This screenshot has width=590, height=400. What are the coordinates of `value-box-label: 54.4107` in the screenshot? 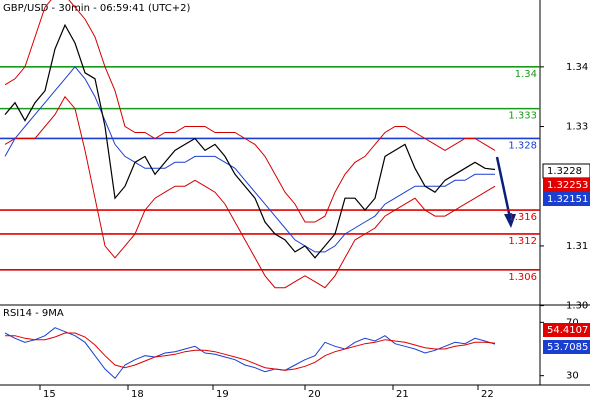 It's located at (567, 330).